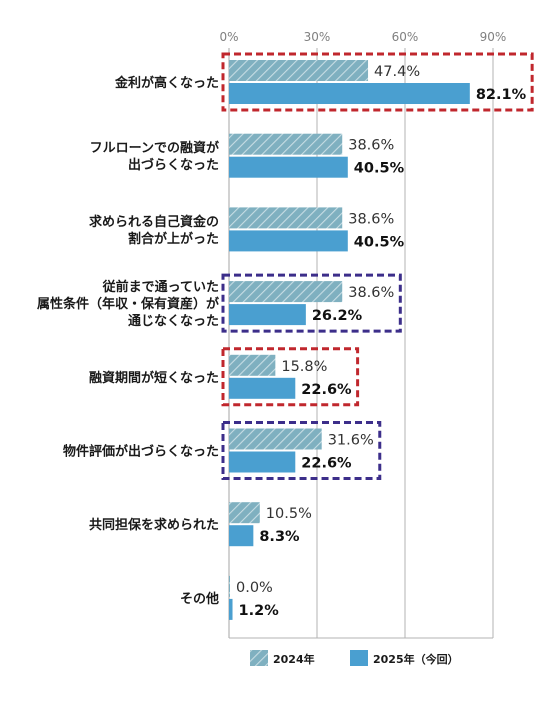 The width and height of the screenshot is (560, 708). Describe the element at coordinates (362, 37) in the screenshot. I see `x-tick-labels: 0% 30% 60% 90%` at that location.